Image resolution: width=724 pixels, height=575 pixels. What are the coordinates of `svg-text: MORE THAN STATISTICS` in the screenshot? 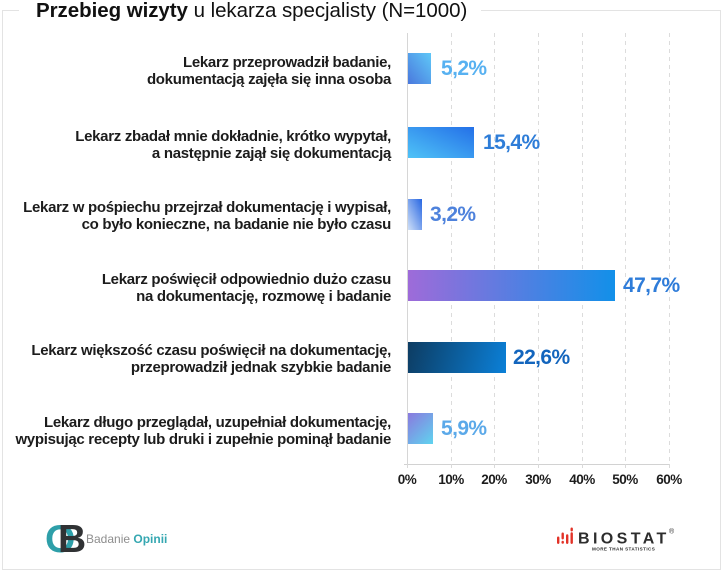 It's located at (623, 549).